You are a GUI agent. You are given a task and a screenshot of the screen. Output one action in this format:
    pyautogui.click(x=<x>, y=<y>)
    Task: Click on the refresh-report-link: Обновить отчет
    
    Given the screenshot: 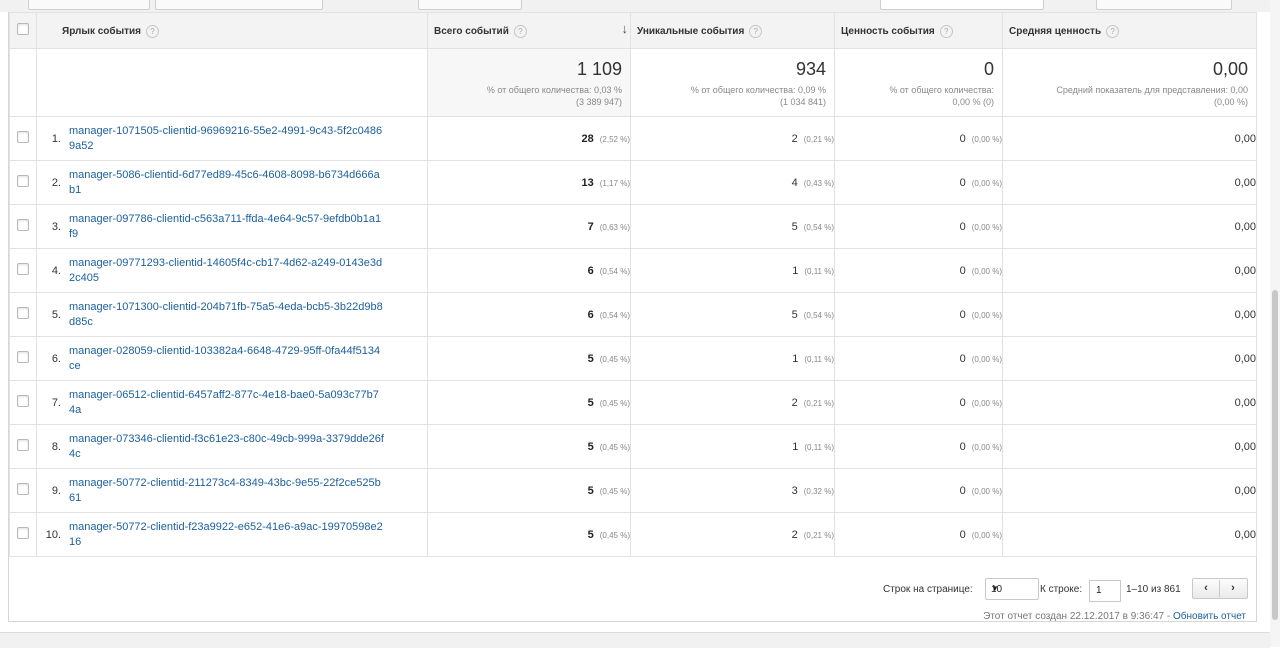 What is the action you would take?
    pyautogui.click(x=1209, y=616)
    